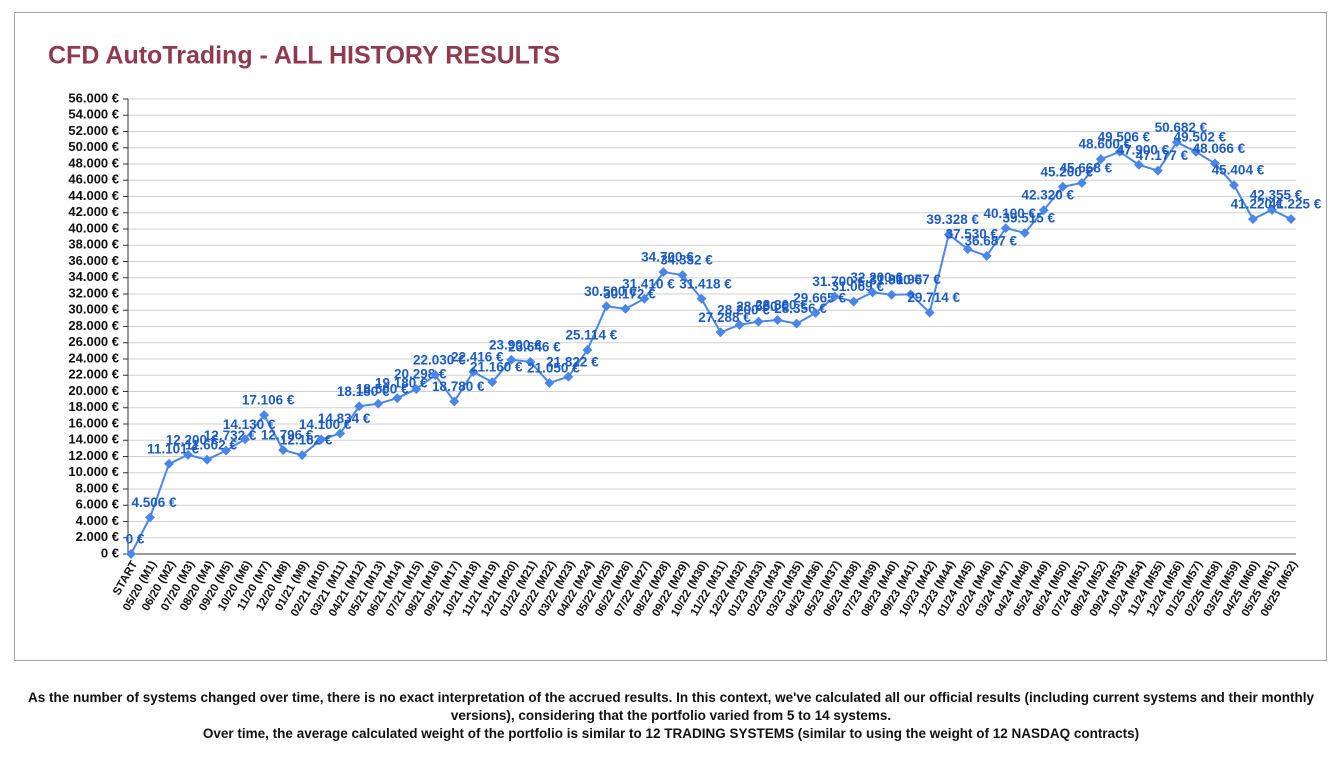 The width and height of the screenshot is (1342, 758). I want to click on y-tick-label: 34.000 €, so click(93, 276).